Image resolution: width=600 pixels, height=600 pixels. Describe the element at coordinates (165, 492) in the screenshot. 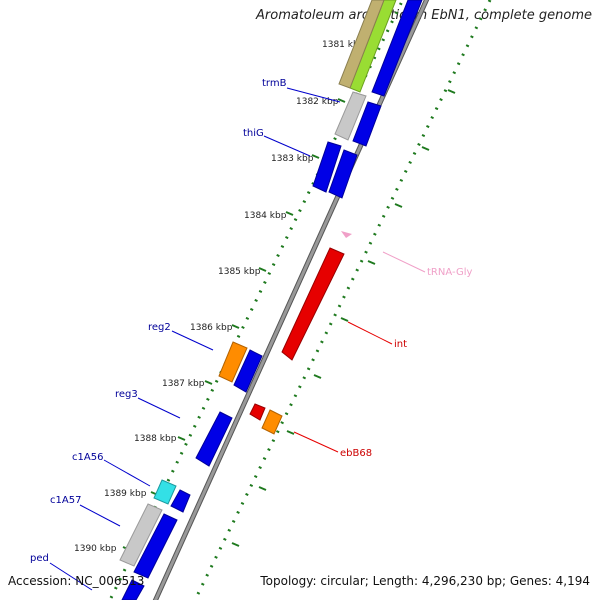

I see `c1A56-feature` at that location.